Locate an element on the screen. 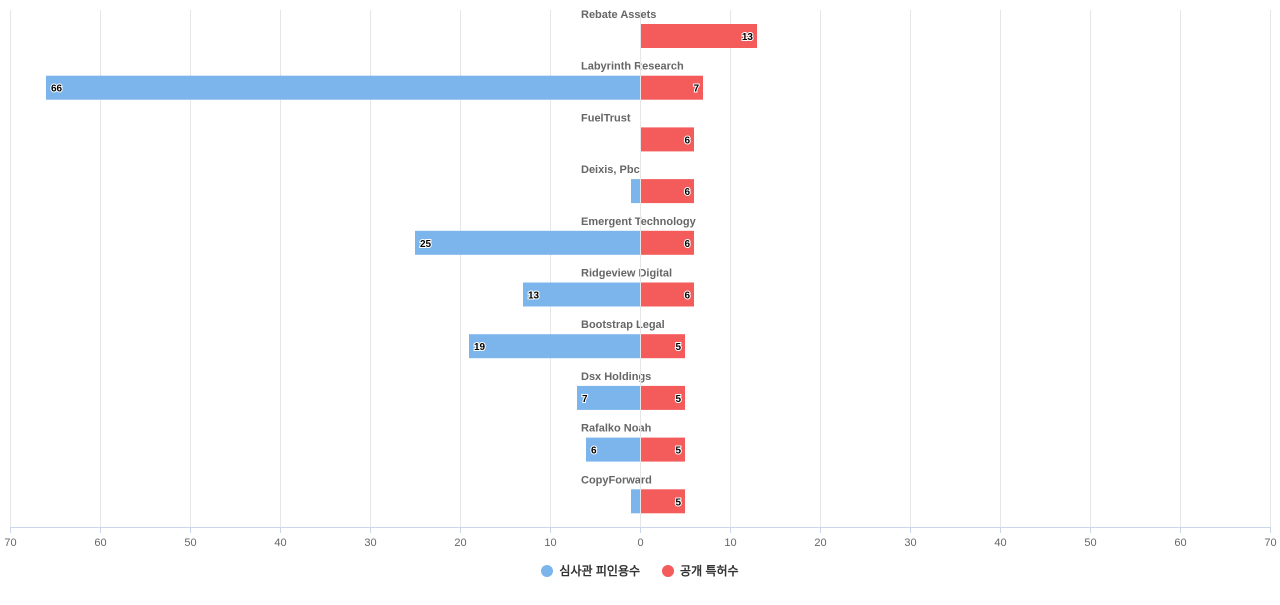  data-label-patents-8: 5 is located at coordinates (678, 451).